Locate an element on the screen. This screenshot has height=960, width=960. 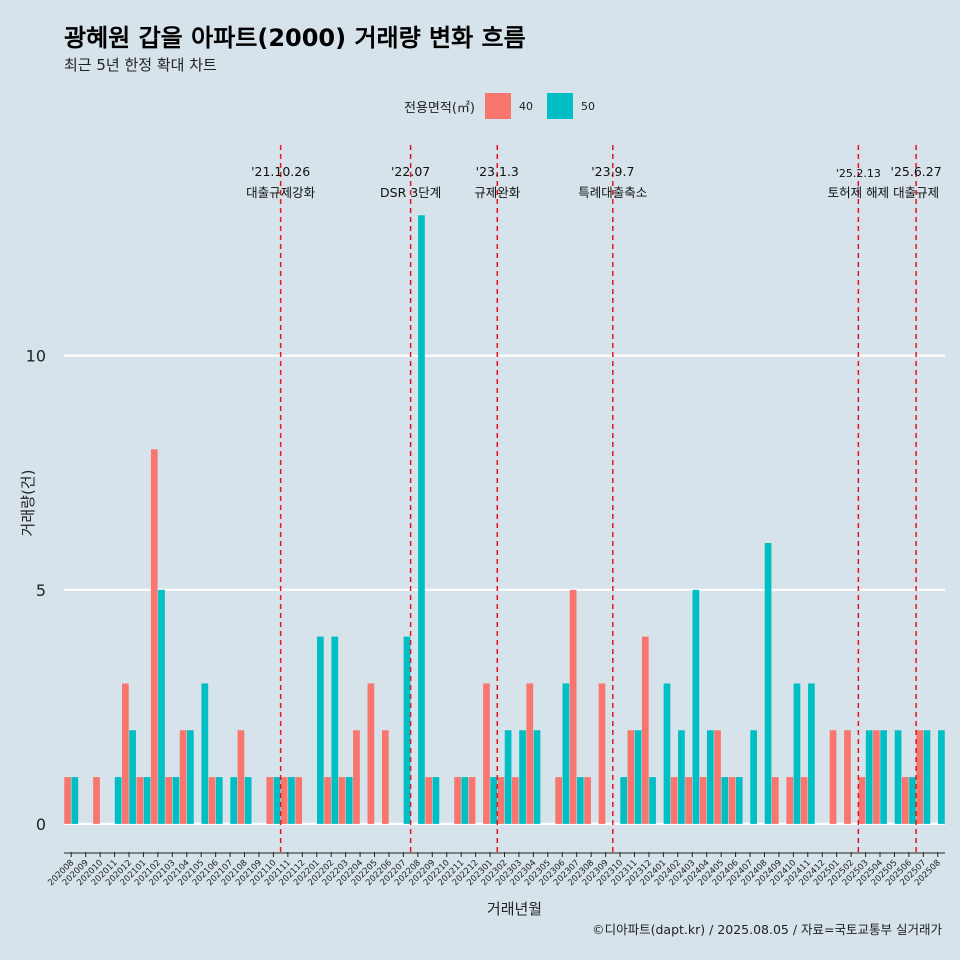
event-label: DSR 3단계 is located at coordinates (410, 192).